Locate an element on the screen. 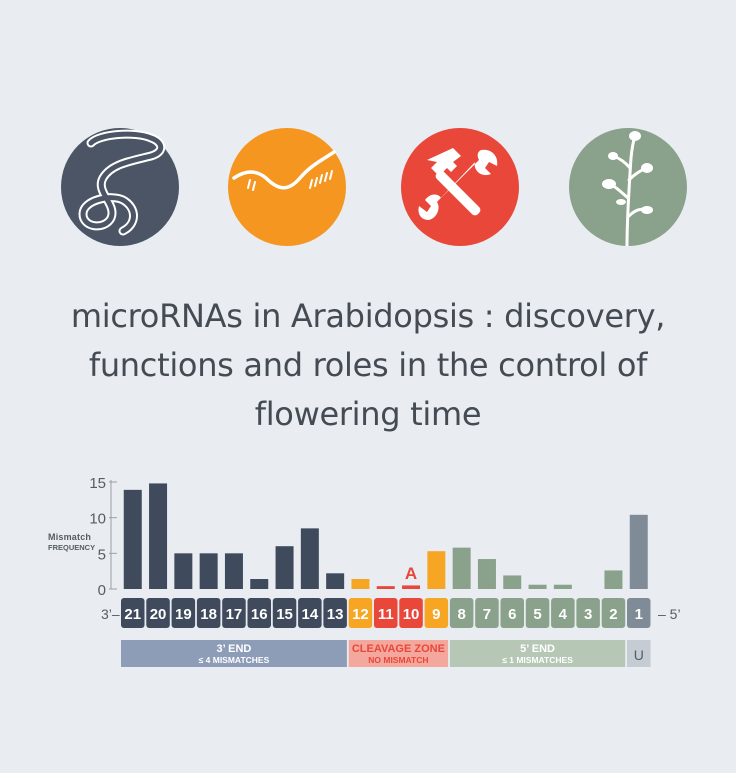  position-label-18: 18 is located at coordinates (208, 614).